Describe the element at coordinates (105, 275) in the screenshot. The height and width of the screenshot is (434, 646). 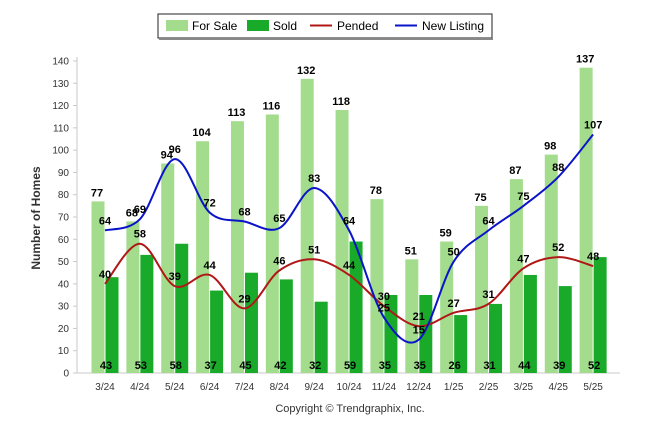
I see `pended-label: 40` at that location.